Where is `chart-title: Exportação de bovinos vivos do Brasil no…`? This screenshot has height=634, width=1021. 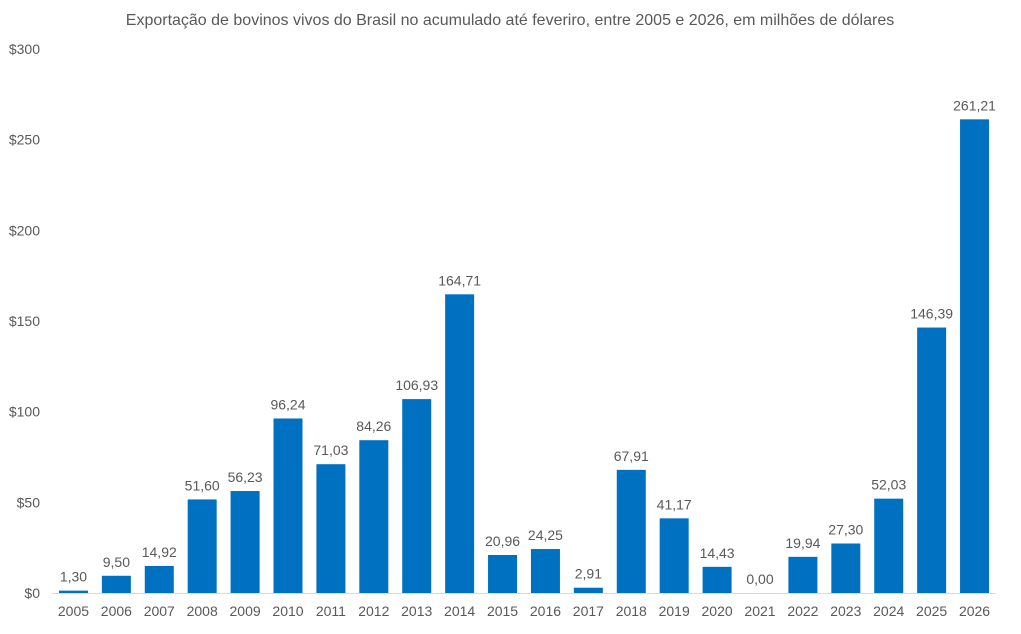 chart-title: Exportação de bovinos vivos do Brasil no… is located at coordinates (510, 20).